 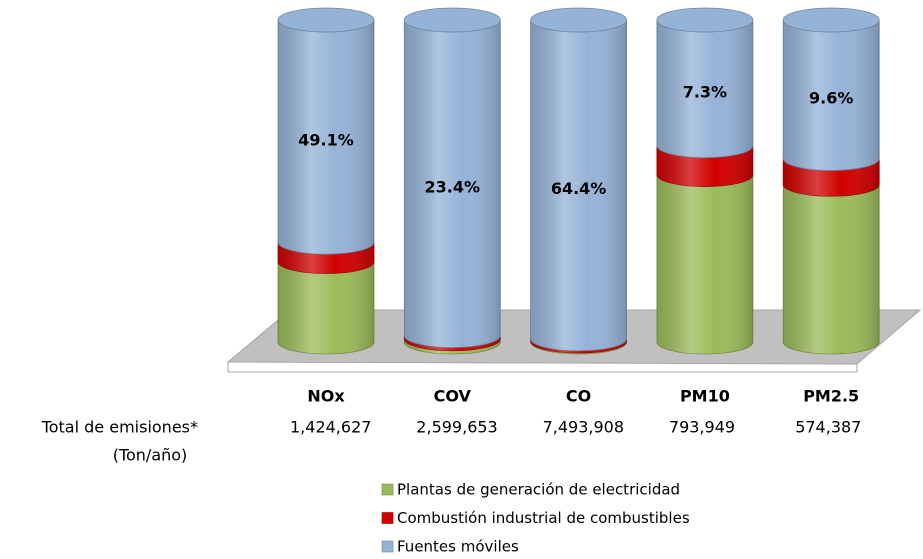 What do you see at coordinates (330, 427) in the screenshot?
I see `total-value: 1,424,627` at bounding box center [330, 427].